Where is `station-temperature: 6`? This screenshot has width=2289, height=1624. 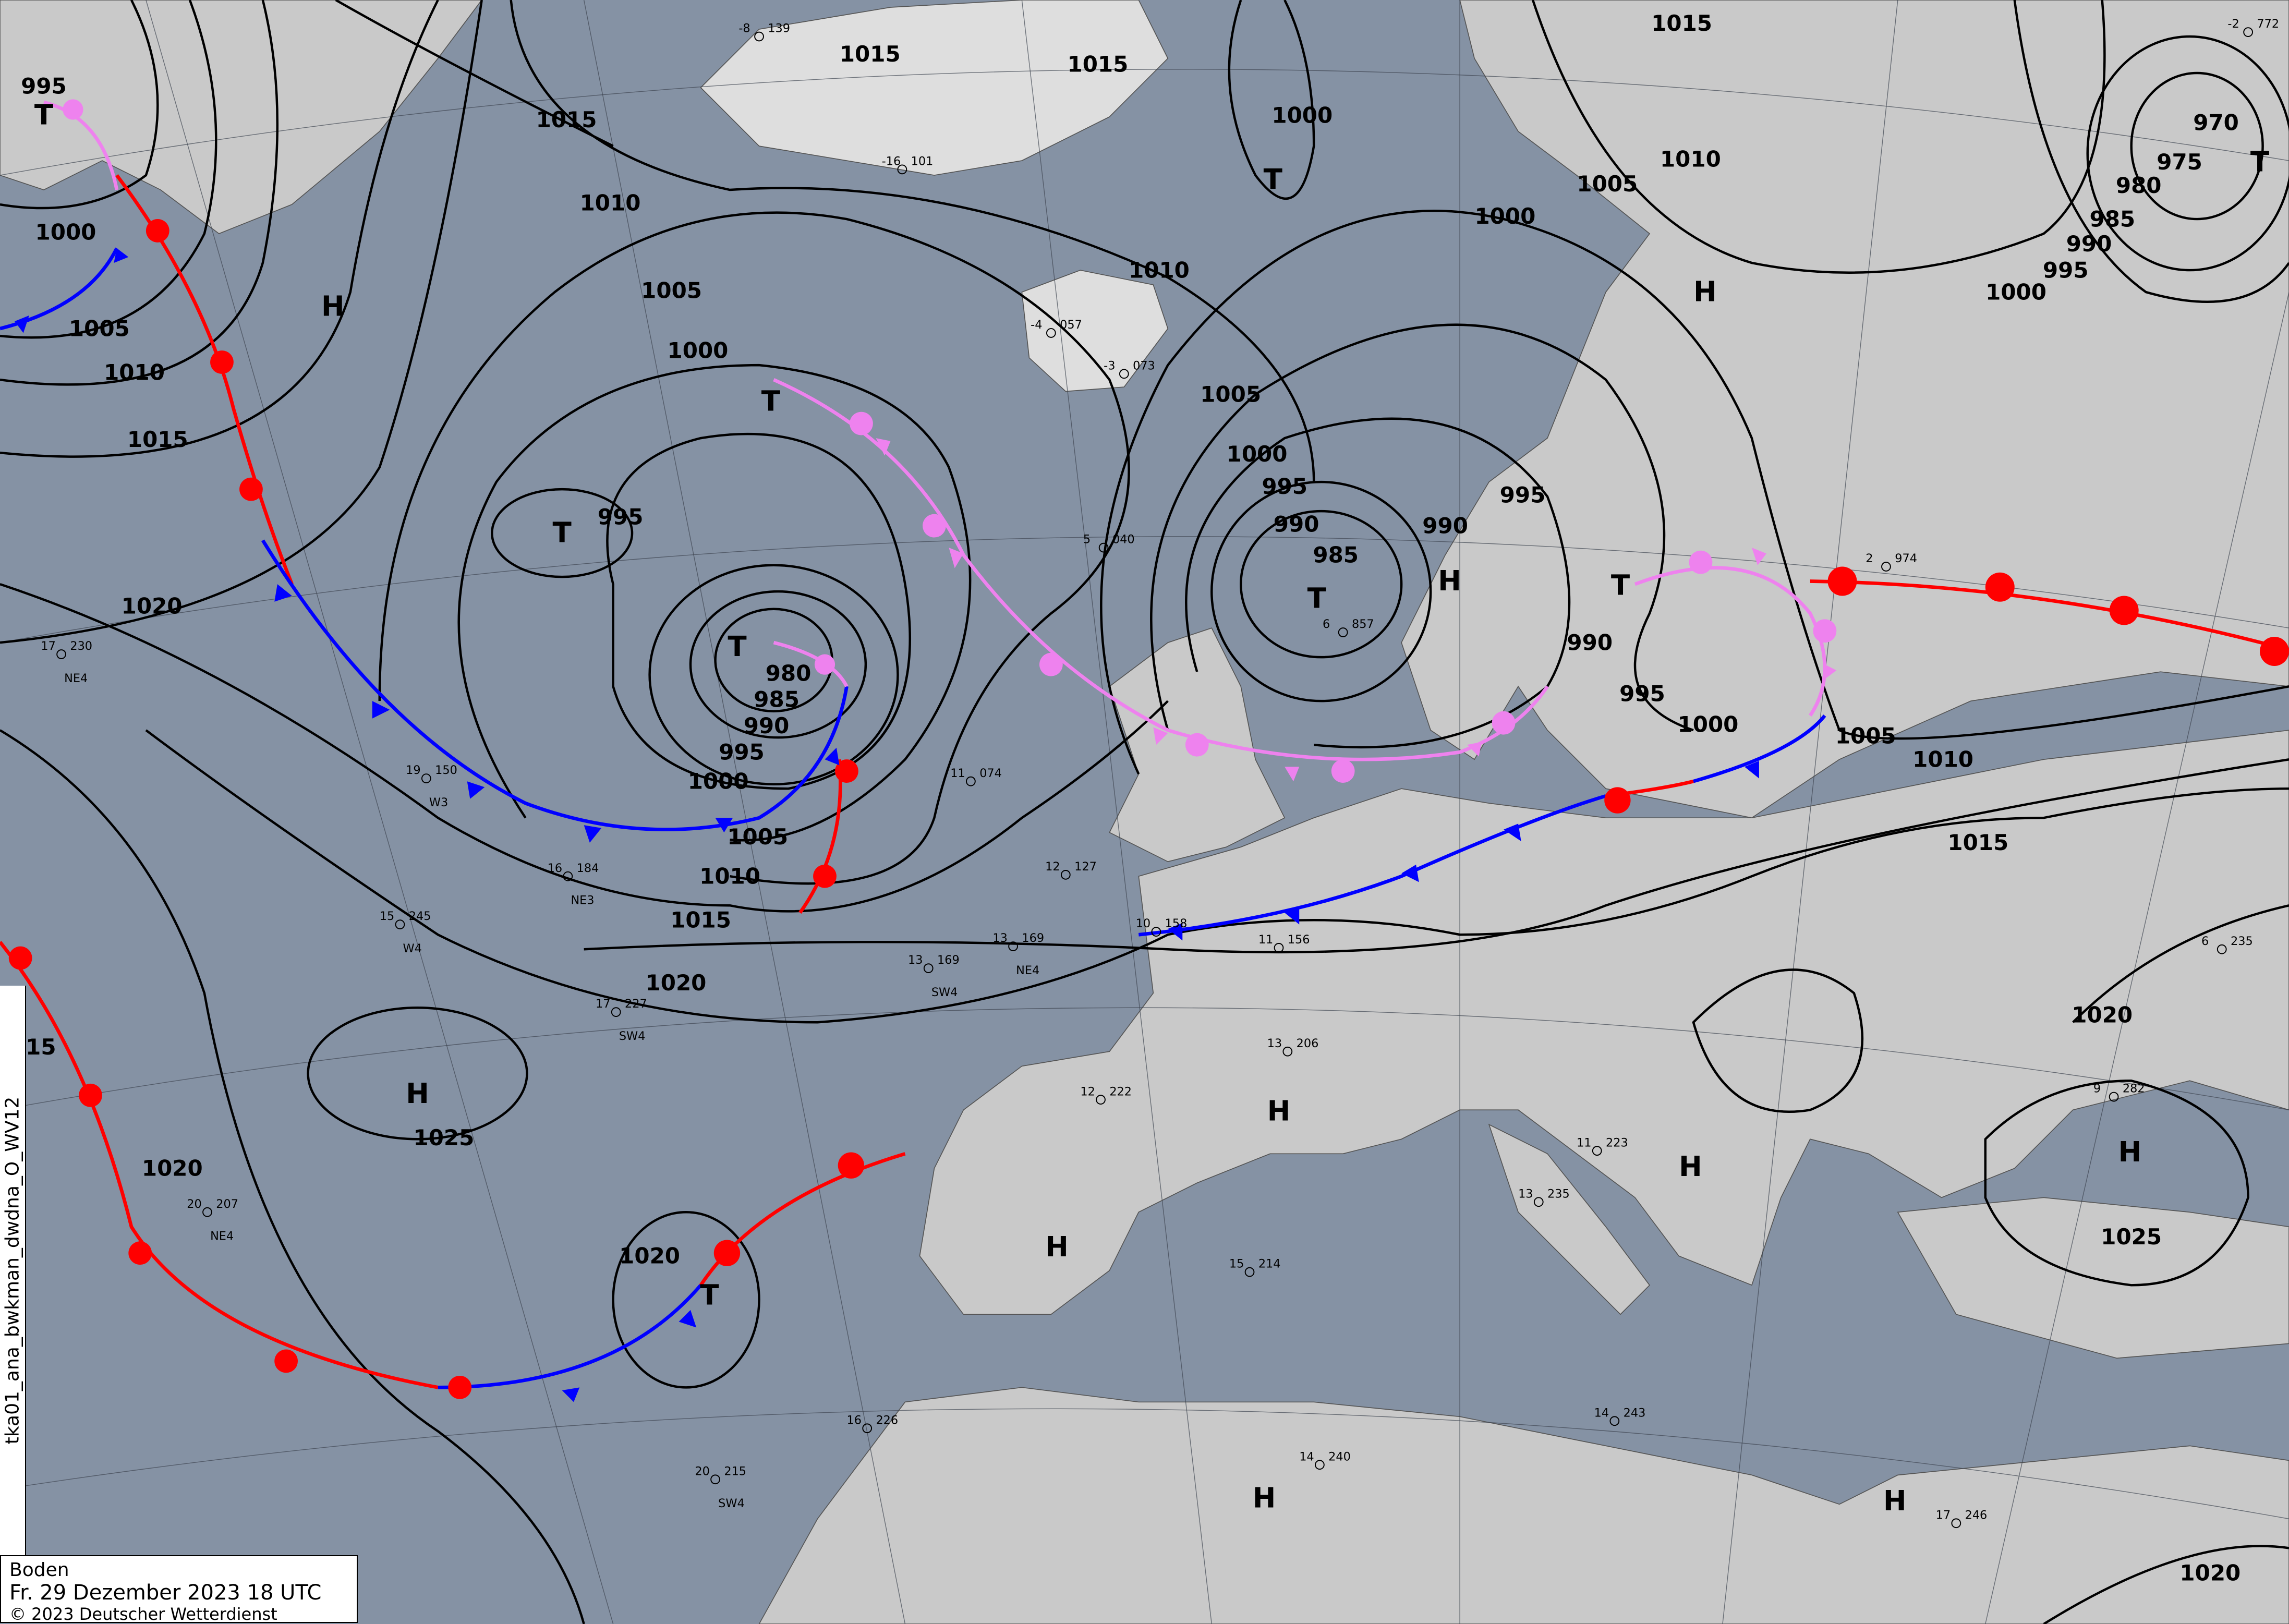
station-temperature: 6 is located at coordinates (1326, 624).